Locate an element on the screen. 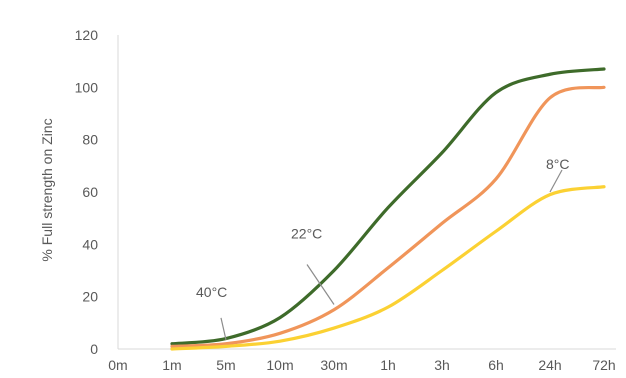 This screenshot has width=626, height=378. y-tick-label: 40 is located at coordinates (90, 244).